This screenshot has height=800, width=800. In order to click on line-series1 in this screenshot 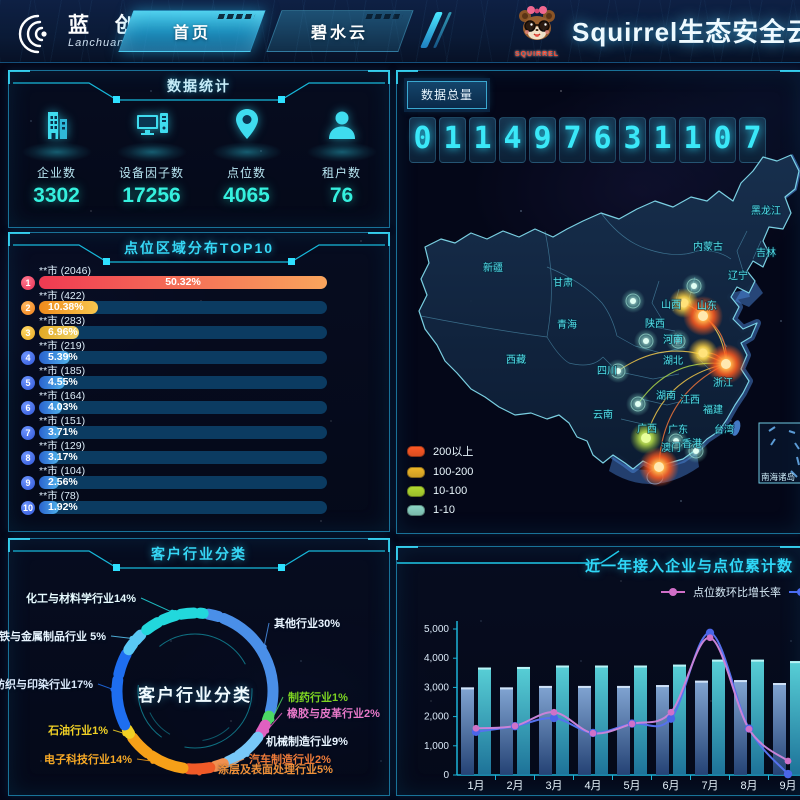, I will do `click(632, 699)`.